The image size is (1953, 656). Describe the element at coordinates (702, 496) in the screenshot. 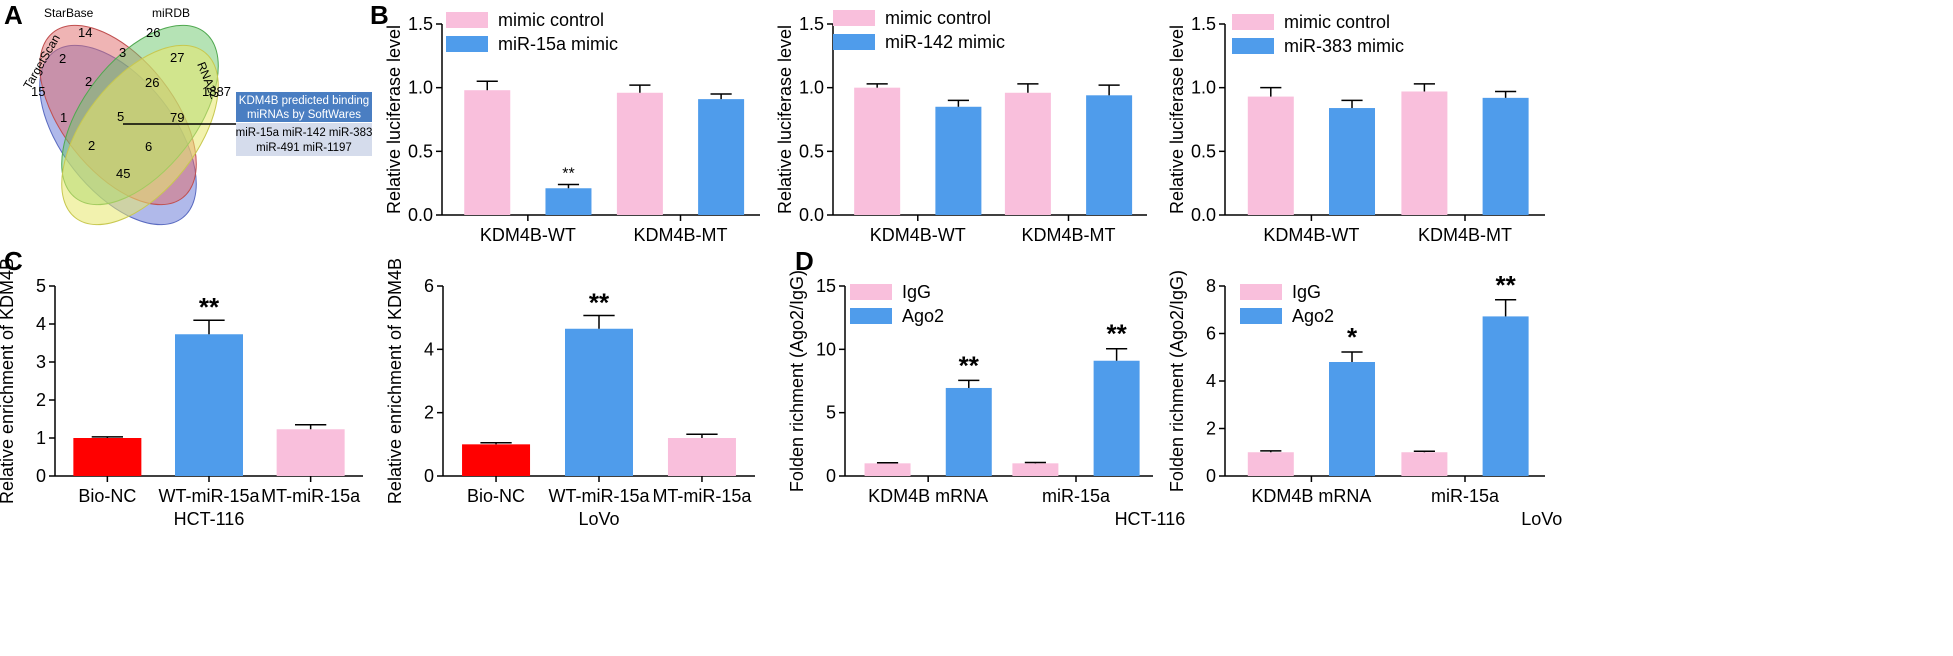

I see `category-label: MT-miR-15a` at that location.